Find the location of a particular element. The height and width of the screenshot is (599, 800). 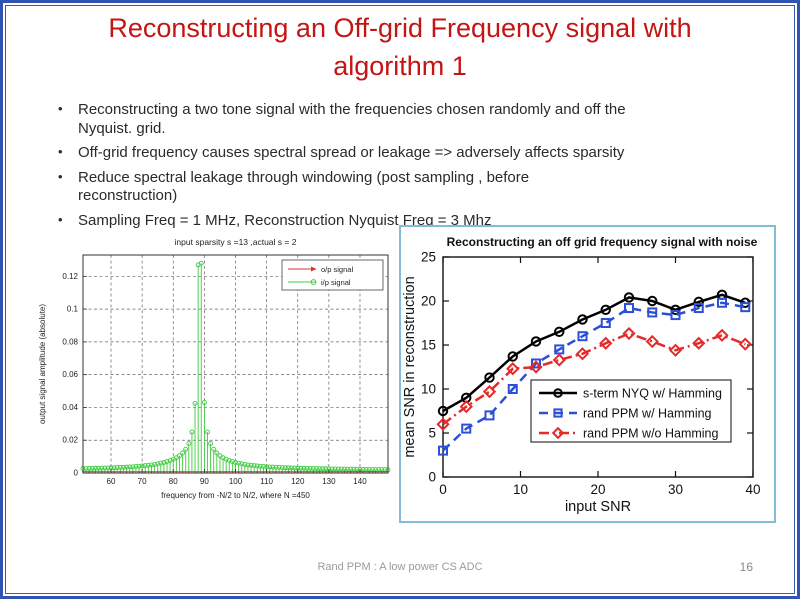

x-tick-label: 140 is located at coordinates (360, 481).